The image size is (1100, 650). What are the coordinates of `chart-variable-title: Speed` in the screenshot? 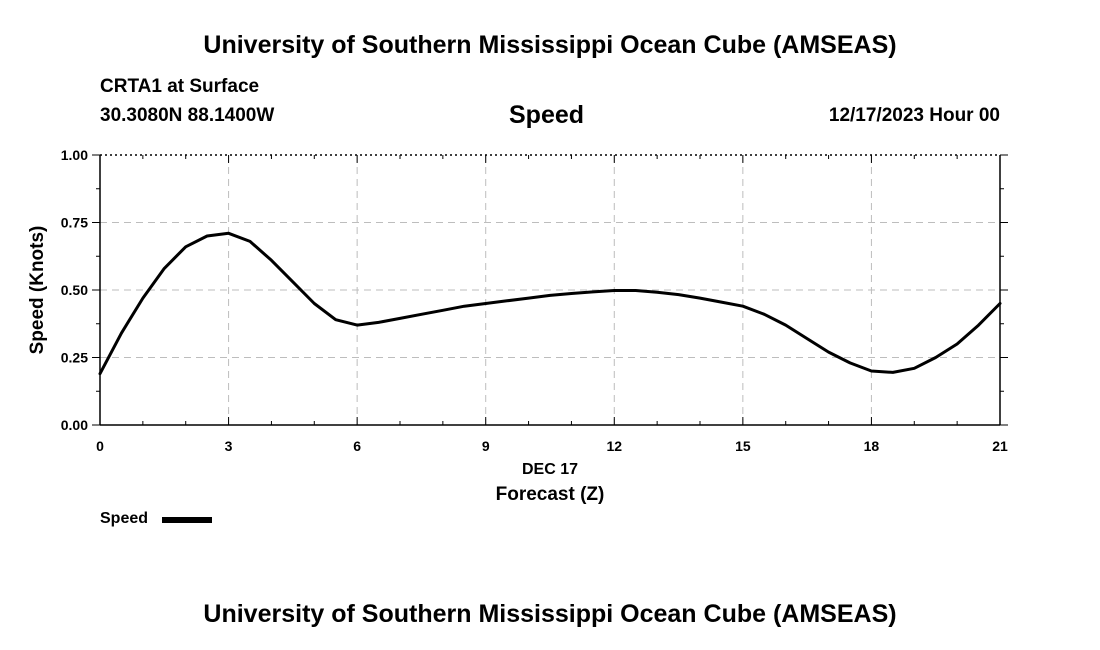 It's located at (547, 115).